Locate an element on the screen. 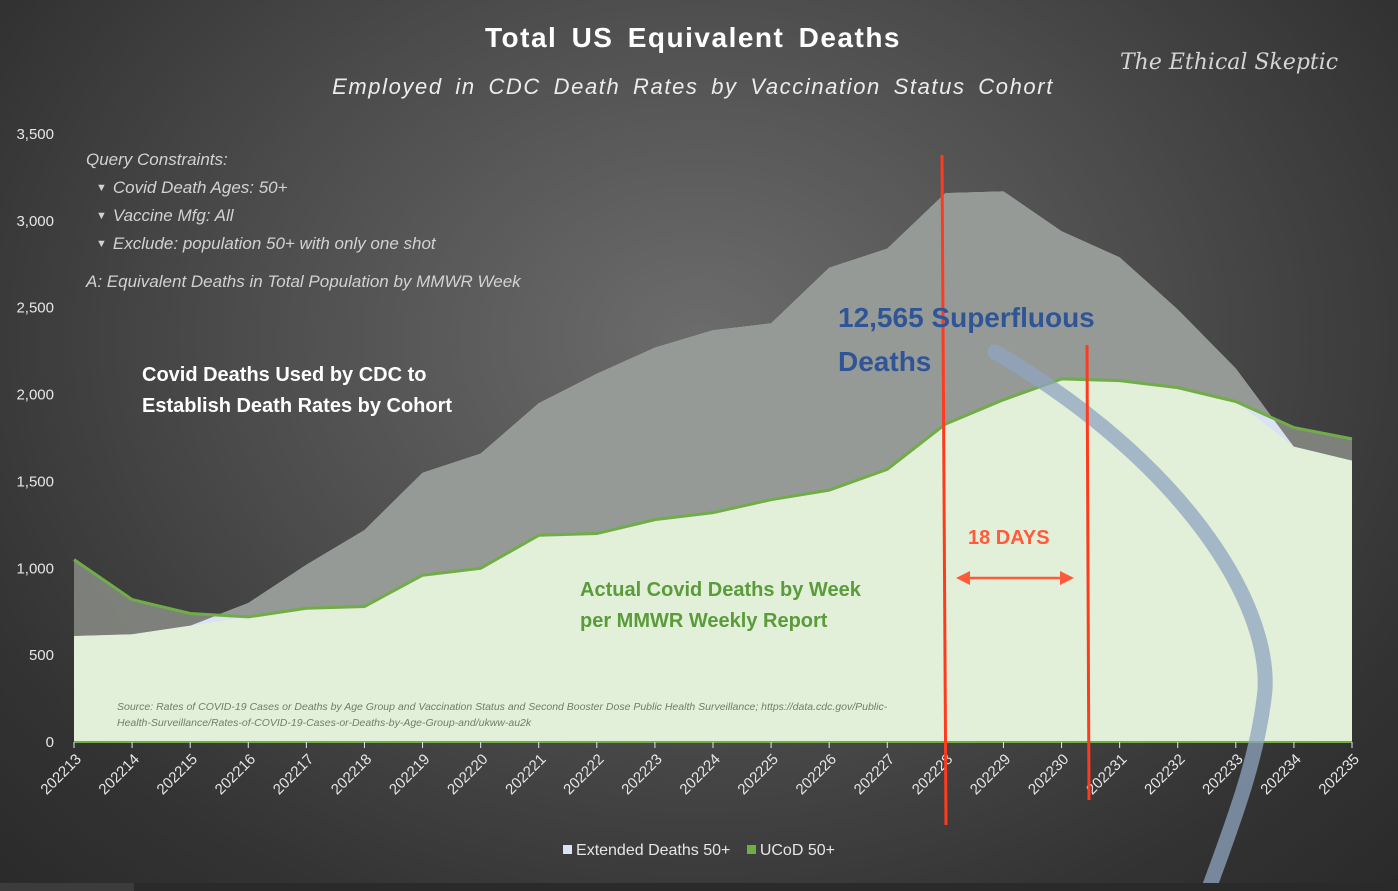 The height and width of the screenshot is (891, 1398). x-tick-label: 202224 is located at coordinates (699, 774).